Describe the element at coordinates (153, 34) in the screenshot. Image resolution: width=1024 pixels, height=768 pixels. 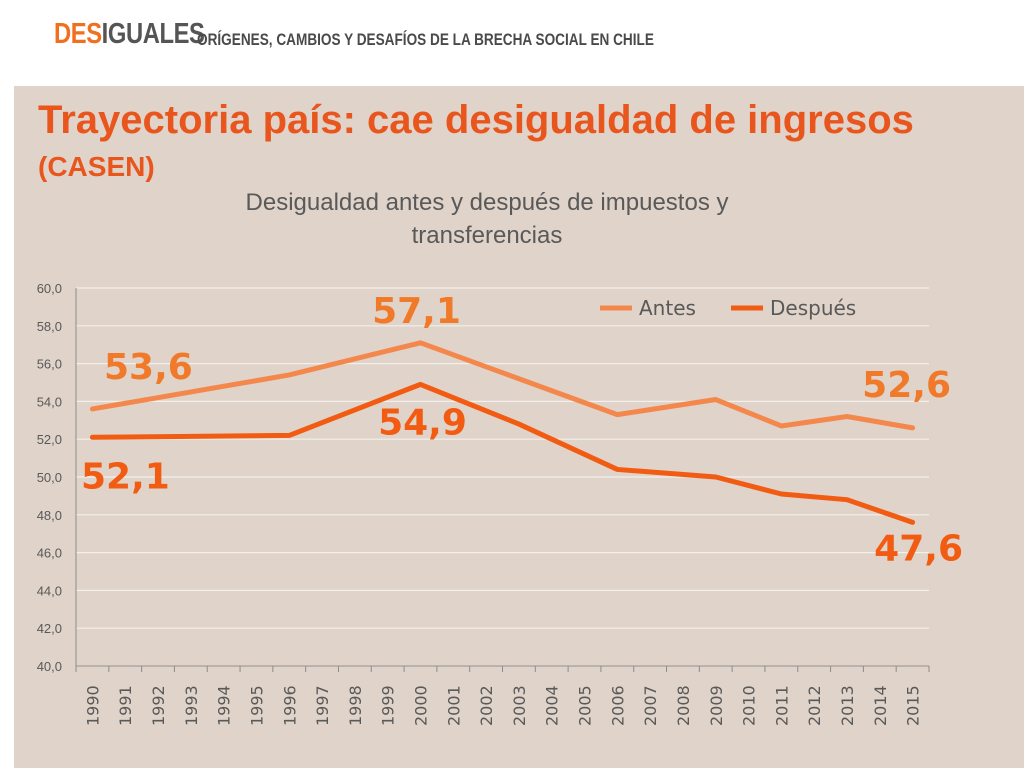
I see `brand-part-2: IGUALES` at that location.